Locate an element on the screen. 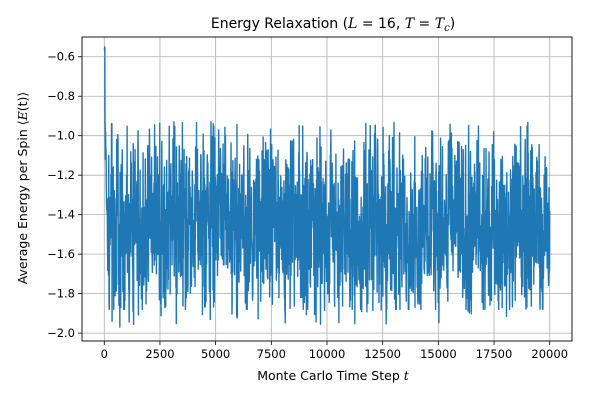 This screenshot has height=400, width=600. y-axis-ticks: −2.0 −1.8 −1.6 −1.4 −1.2 −1.0 −0.8 −0.6 is located at coordinates (64, 195).